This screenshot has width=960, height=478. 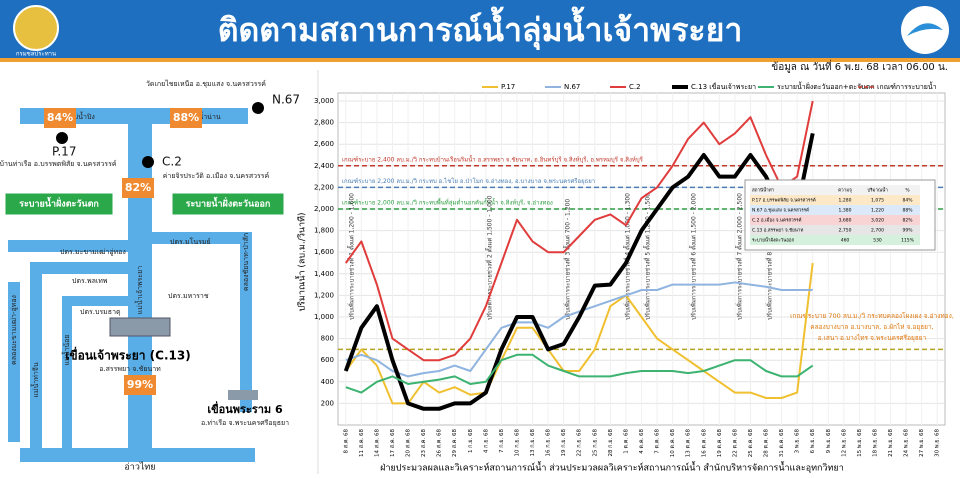 What do you see at coordinates (439, 443) in the screenshot?
I see `x-tick-label: 26 ส.ค. 68` at bounding box center [439, 443].